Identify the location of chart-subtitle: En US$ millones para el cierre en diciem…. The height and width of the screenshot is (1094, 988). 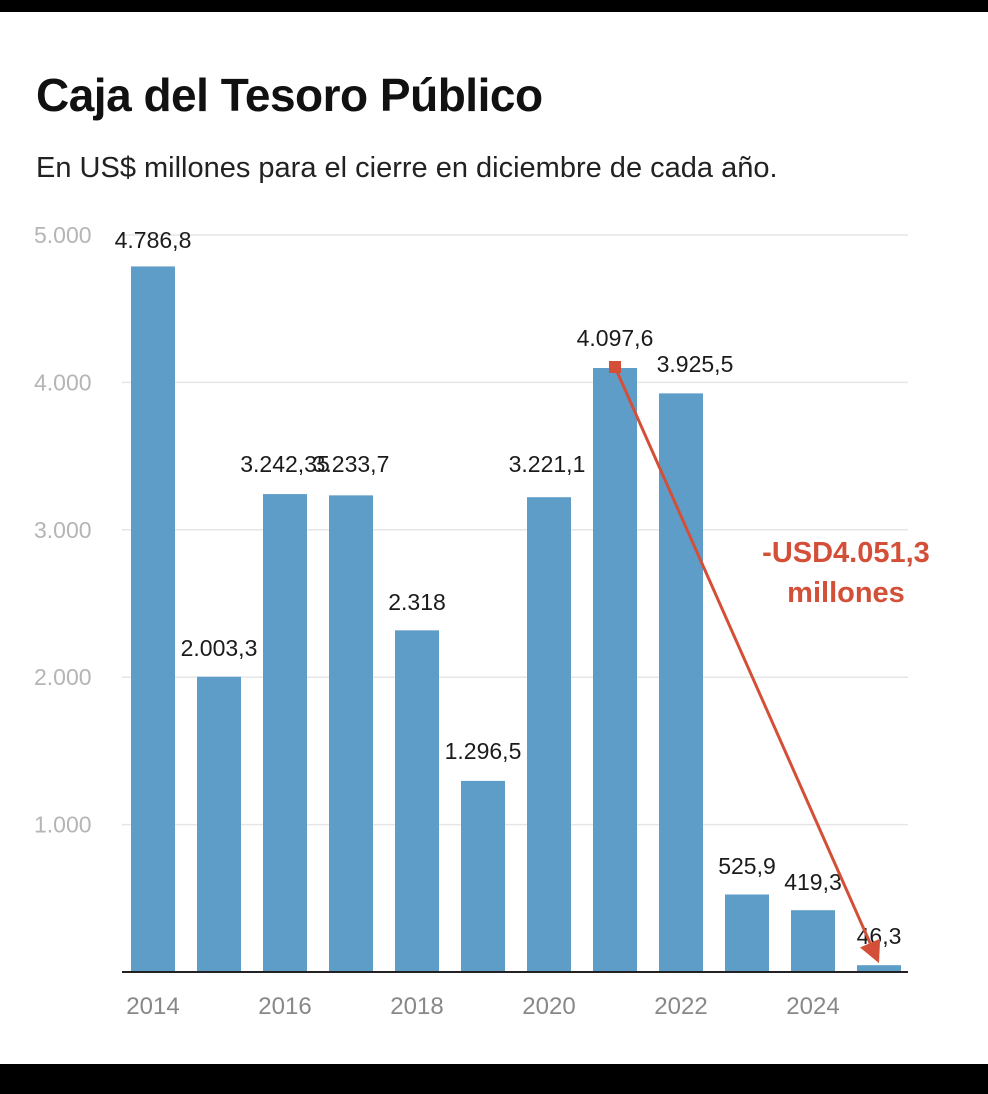
(407, 168).